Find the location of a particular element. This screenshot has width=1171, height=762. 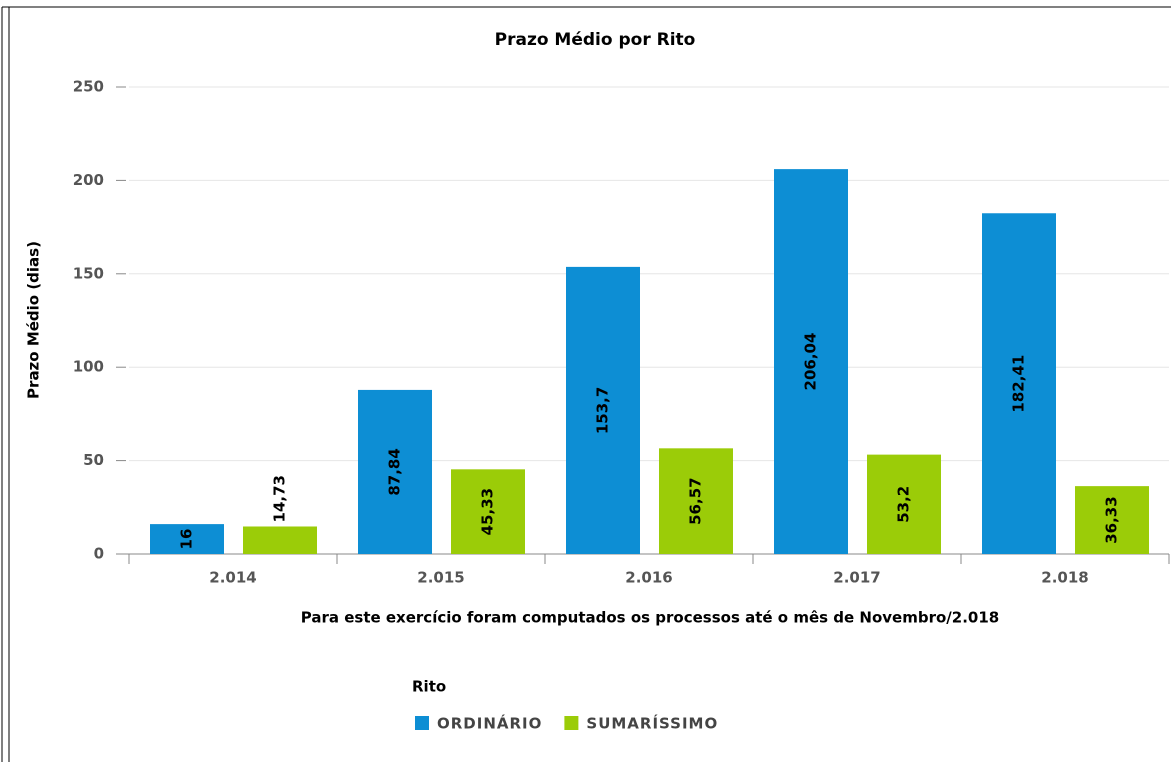

data-label: 53,2 is located at coordinates (904, 504).